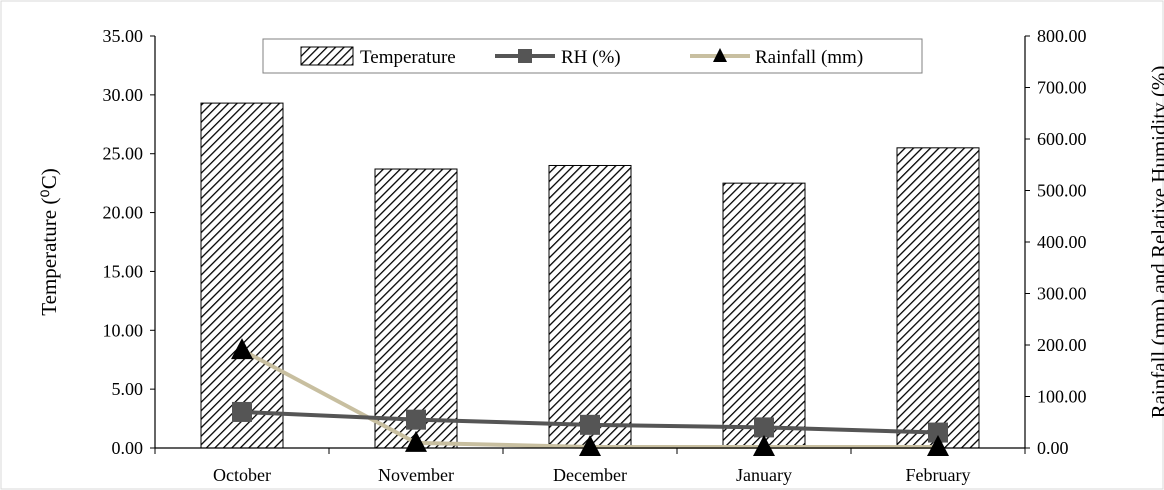  I want to click on marker-rh-january, so click(764, 427).